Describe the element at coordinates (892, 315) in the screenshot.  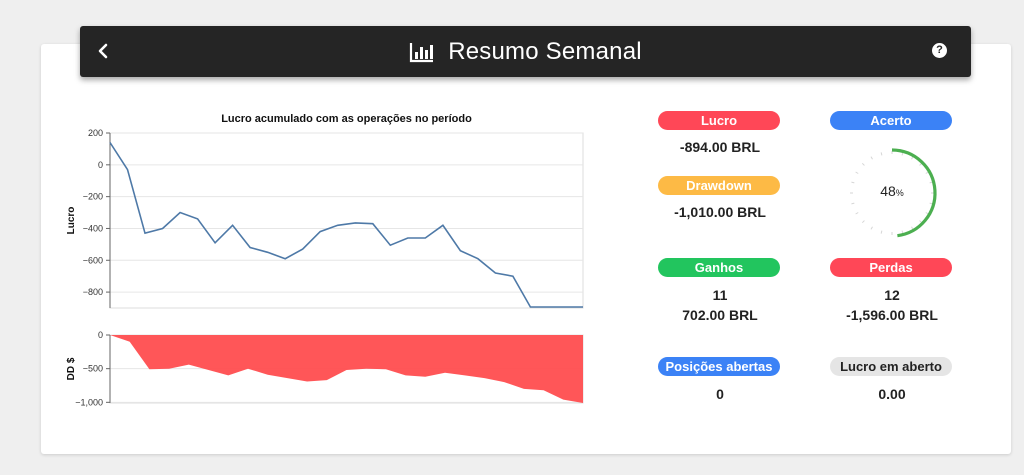
I see `perdas-value: -1,596.00 BRL` at that location.